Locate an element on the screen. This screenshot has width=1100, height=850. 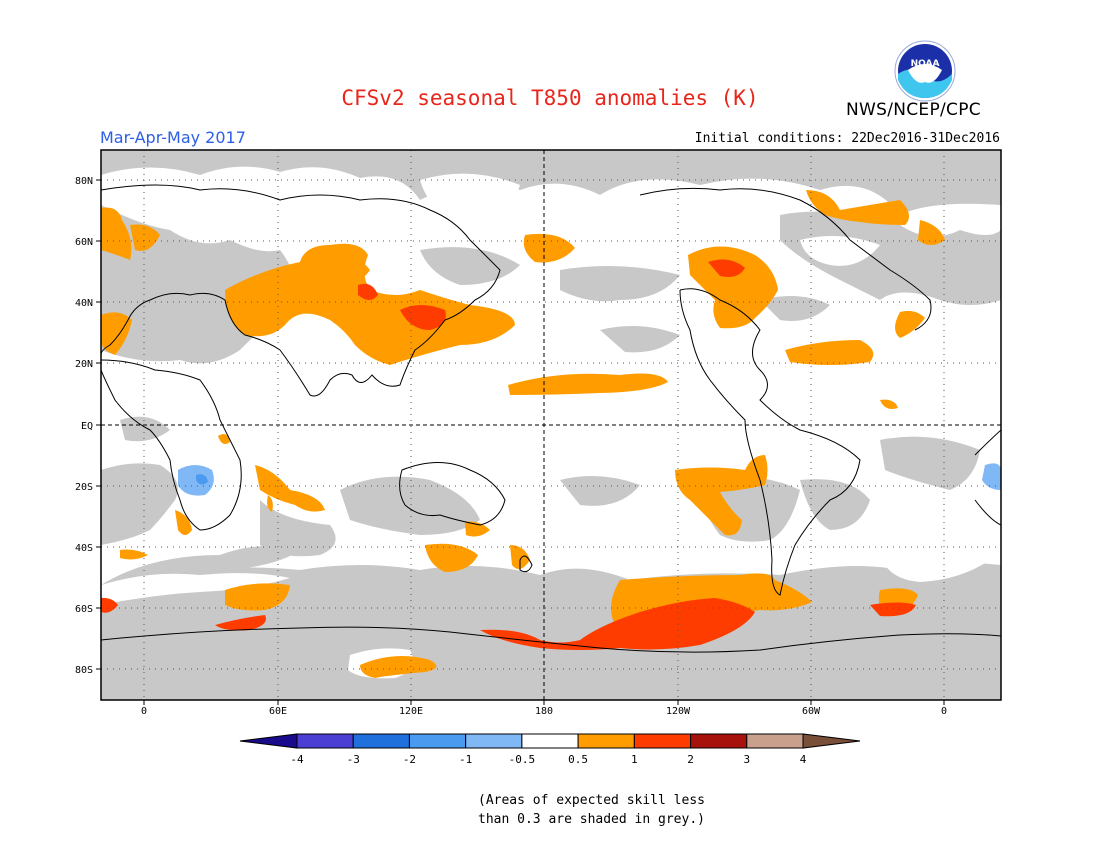
lat-label: EQ is located at coordinates (87, 426).